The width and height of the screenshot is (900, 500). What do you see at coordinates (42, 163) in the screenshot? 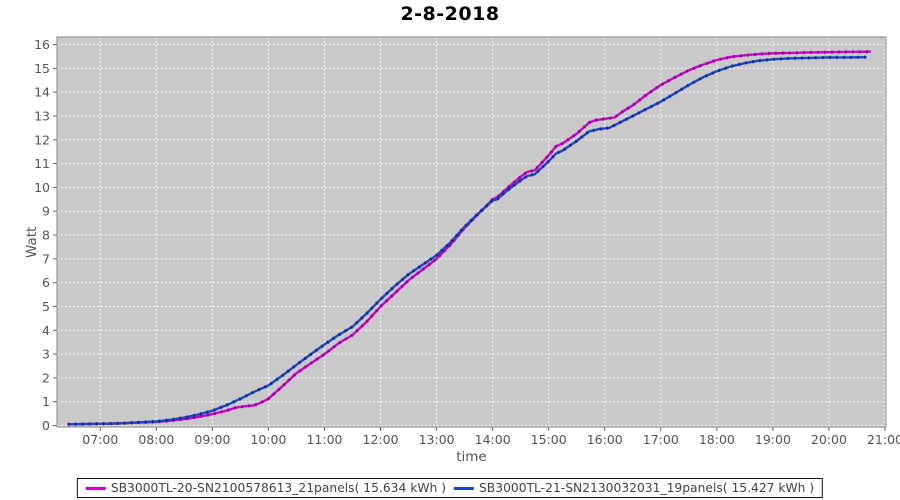
I see `y-tick-label: 11` at bounding box center [42, 163].